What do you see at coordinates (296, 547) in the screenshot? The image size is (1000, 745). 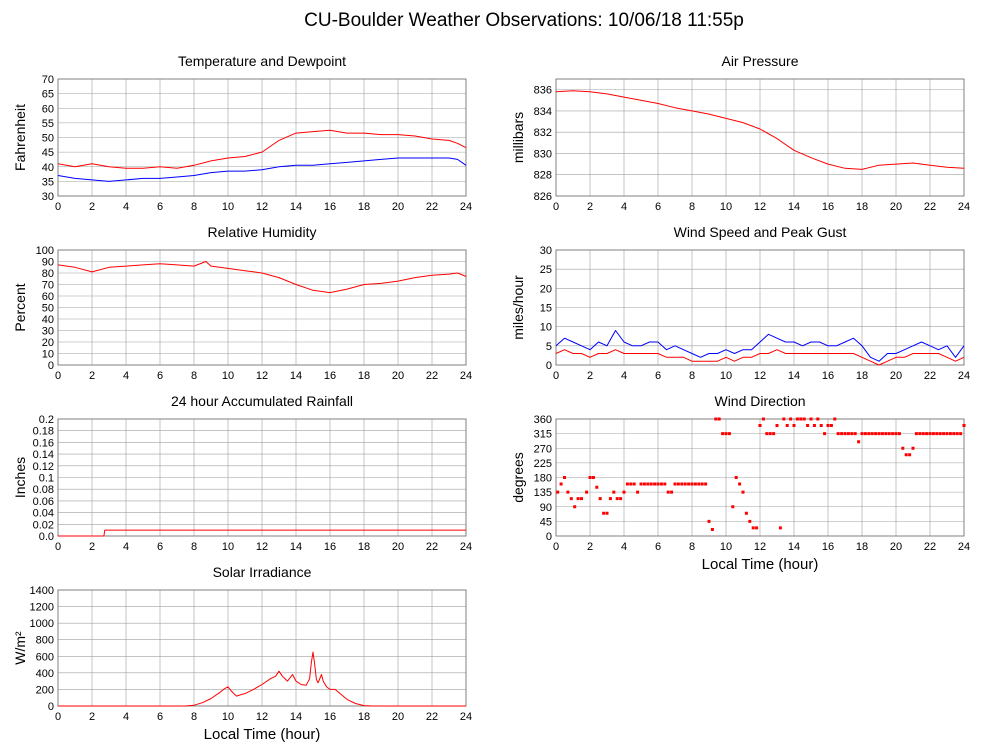 I see `rain-xtick-label: 14` at bounding box center [296, 547].